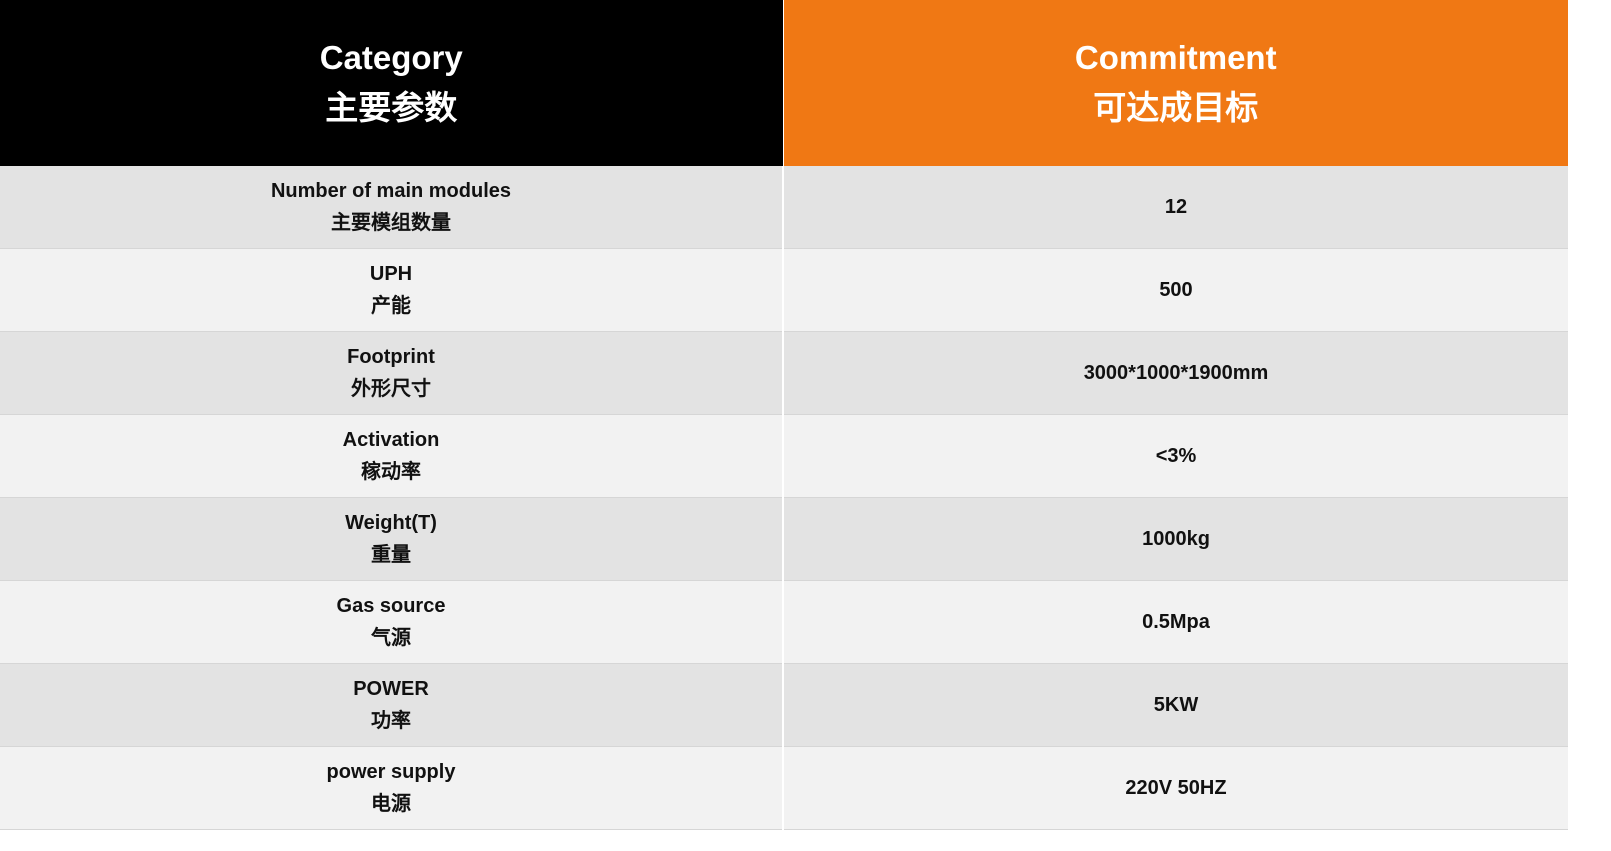 The image size is (1611, 851). I want to click on category-label-en: Weight(T), so click(391, 523).